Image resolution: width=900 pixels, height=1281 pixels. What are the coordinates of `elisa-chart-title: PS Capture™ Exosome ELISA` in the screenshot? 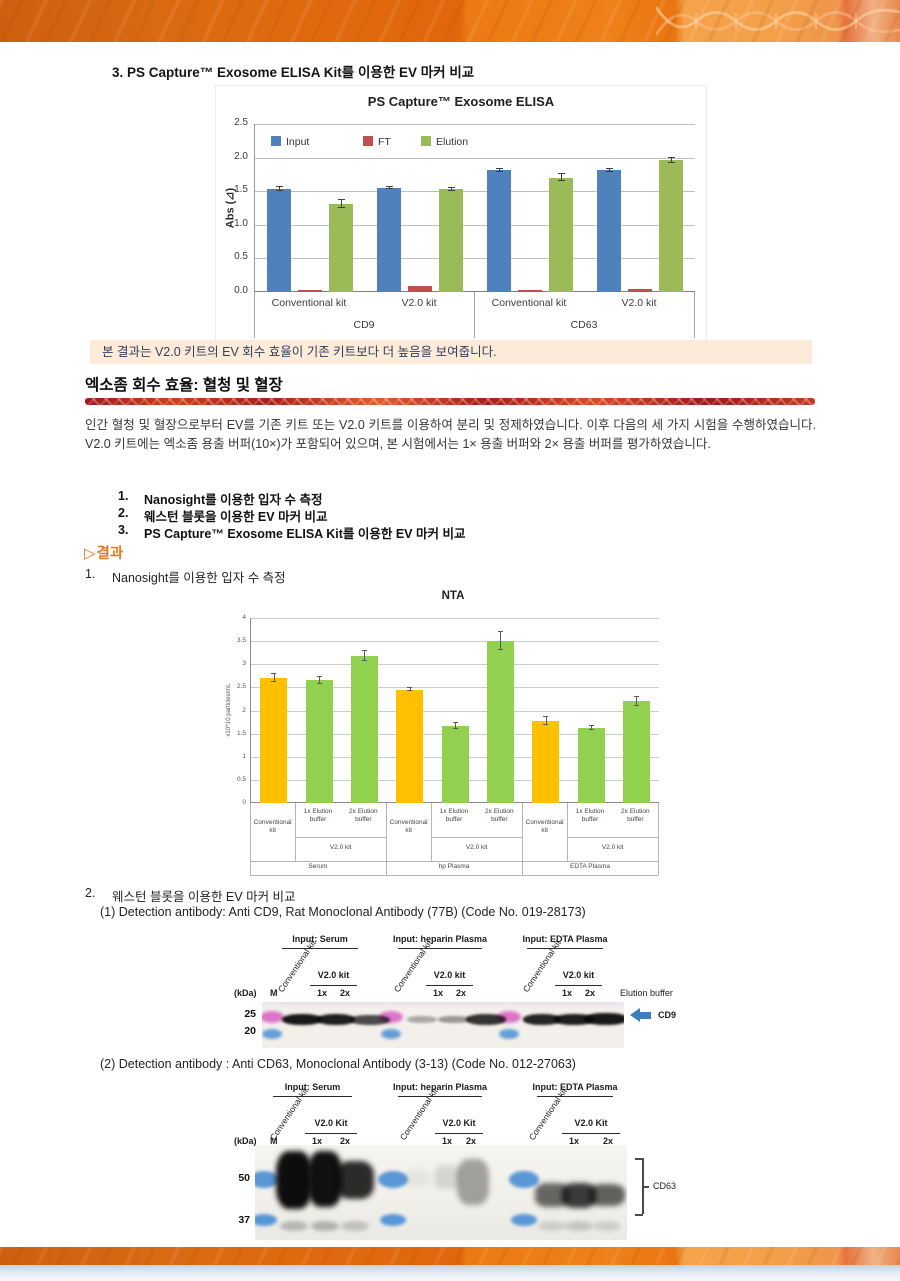 It's located at (461, 101).